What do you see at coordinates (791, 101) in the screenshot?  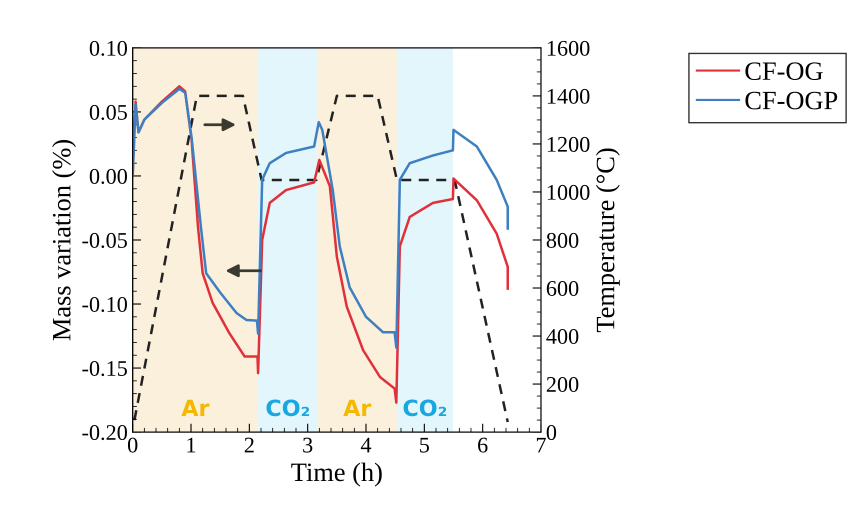 I see `legend-label: CF-OGP` at bounding box center [791, 101].